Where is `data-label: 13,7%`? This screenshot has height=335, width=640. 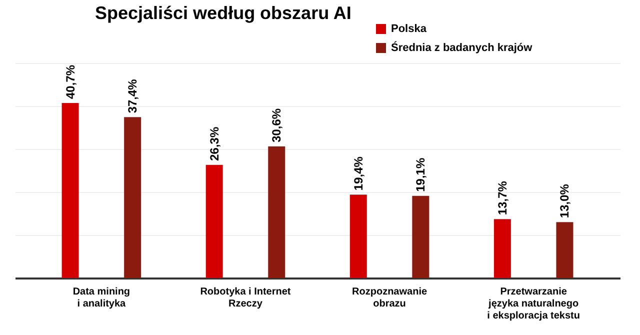
data-label: 13,7% is located at coordinates (502, 198).